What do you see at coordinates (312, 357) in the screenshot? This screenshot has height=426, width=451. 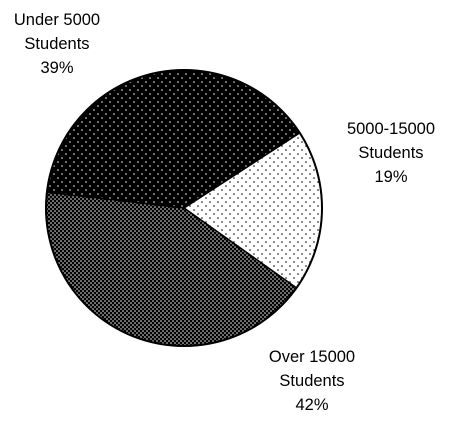 I see `slice-over-15000-label: Over 15000` at bounding box center [312, 357].